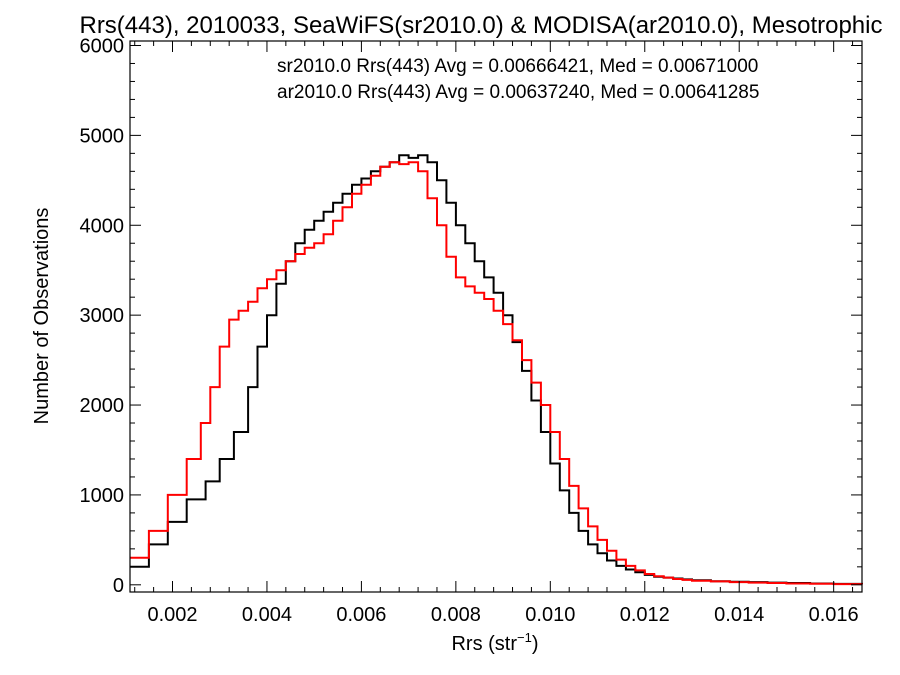 The width and height of the screenshot is (900, 675). Describe the element at coordinates (102, 226) in the screenshot. I see `y-tick-label: 4000` at that location.